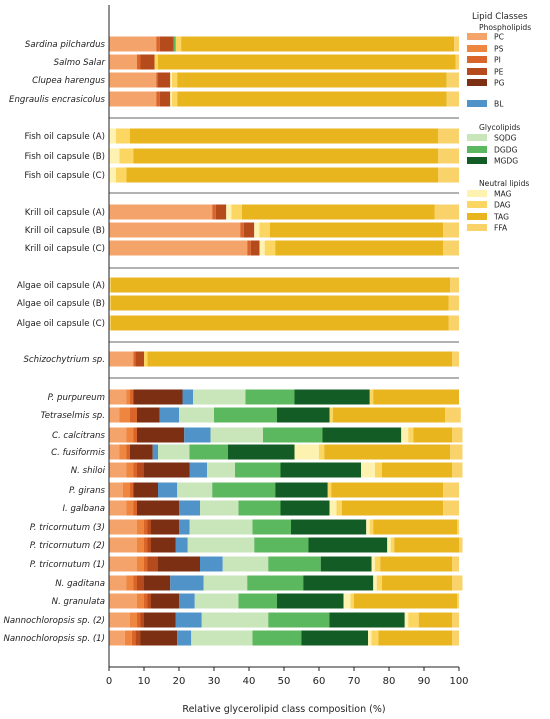 The width and height of the screenshot is (550, 719). I want to click on row-label: Nannochloropsis sp. (1), so click(54, 639).